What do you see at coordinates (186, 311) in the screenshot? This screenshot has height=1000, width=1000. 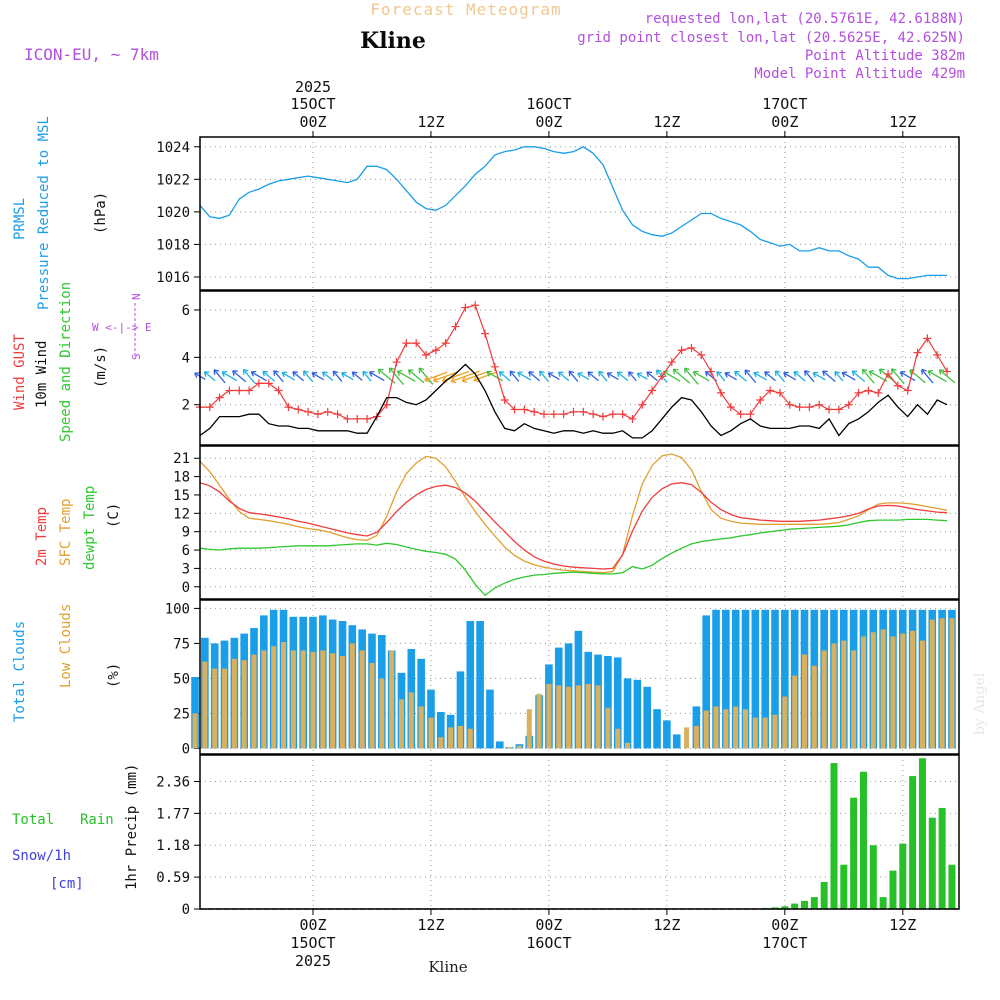 I see `wind-ytick-label: 6` at bounding box center [186, 311].